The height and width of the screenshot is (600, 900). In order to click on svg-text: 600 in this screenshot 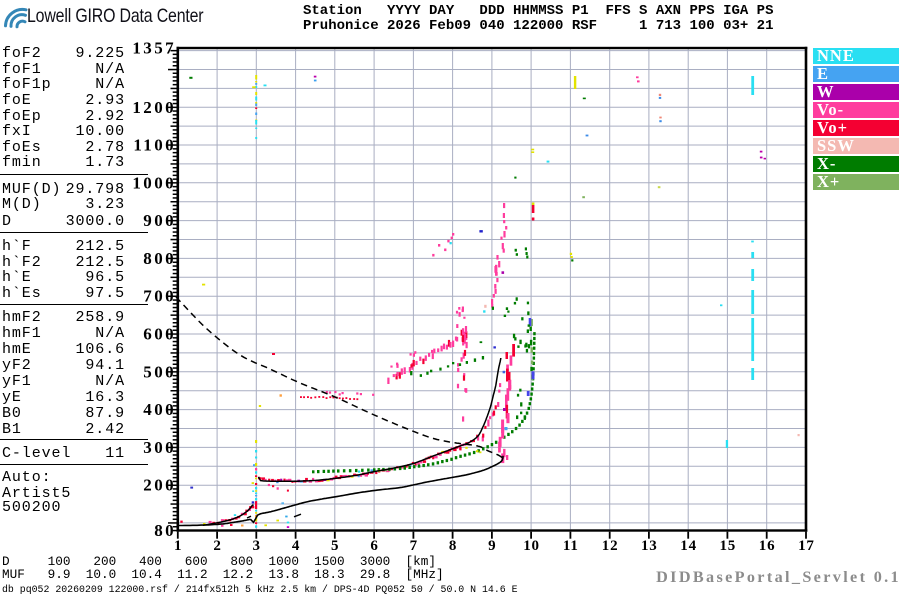, I will do `click(159, 334)`.